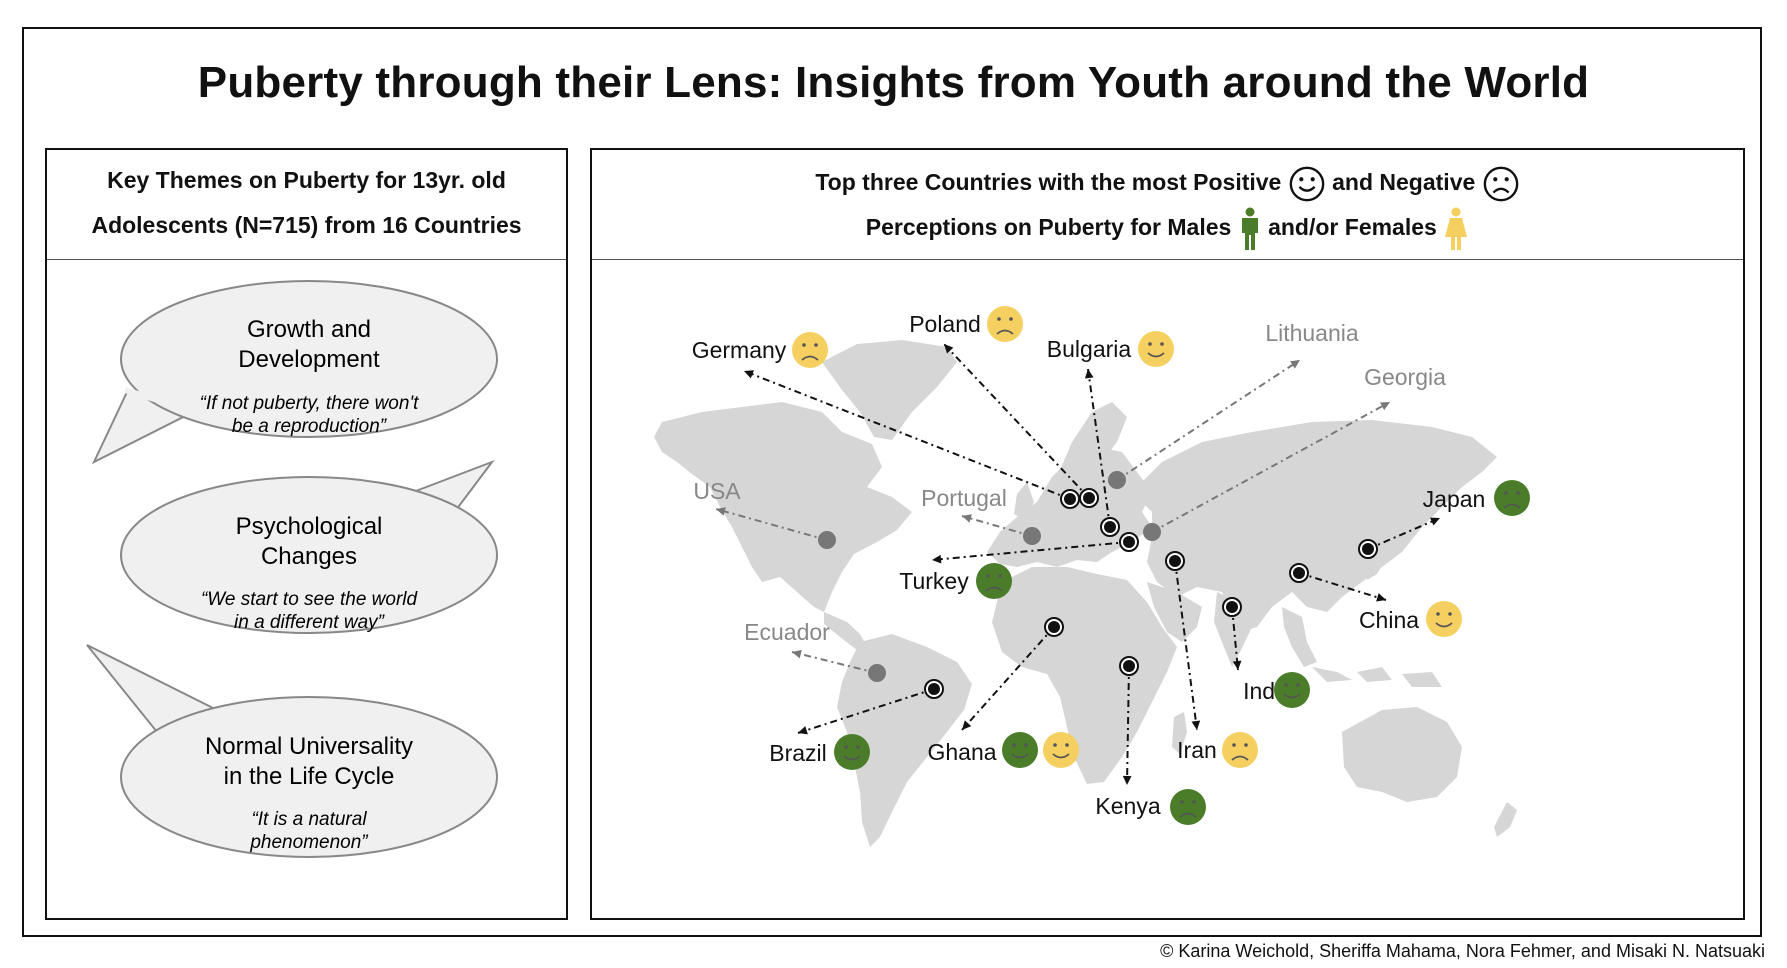  What do you see at coordinates (834, 662) in the screenshot?
I see `ecuador-arrow-line` at bounding box center [834, 662].